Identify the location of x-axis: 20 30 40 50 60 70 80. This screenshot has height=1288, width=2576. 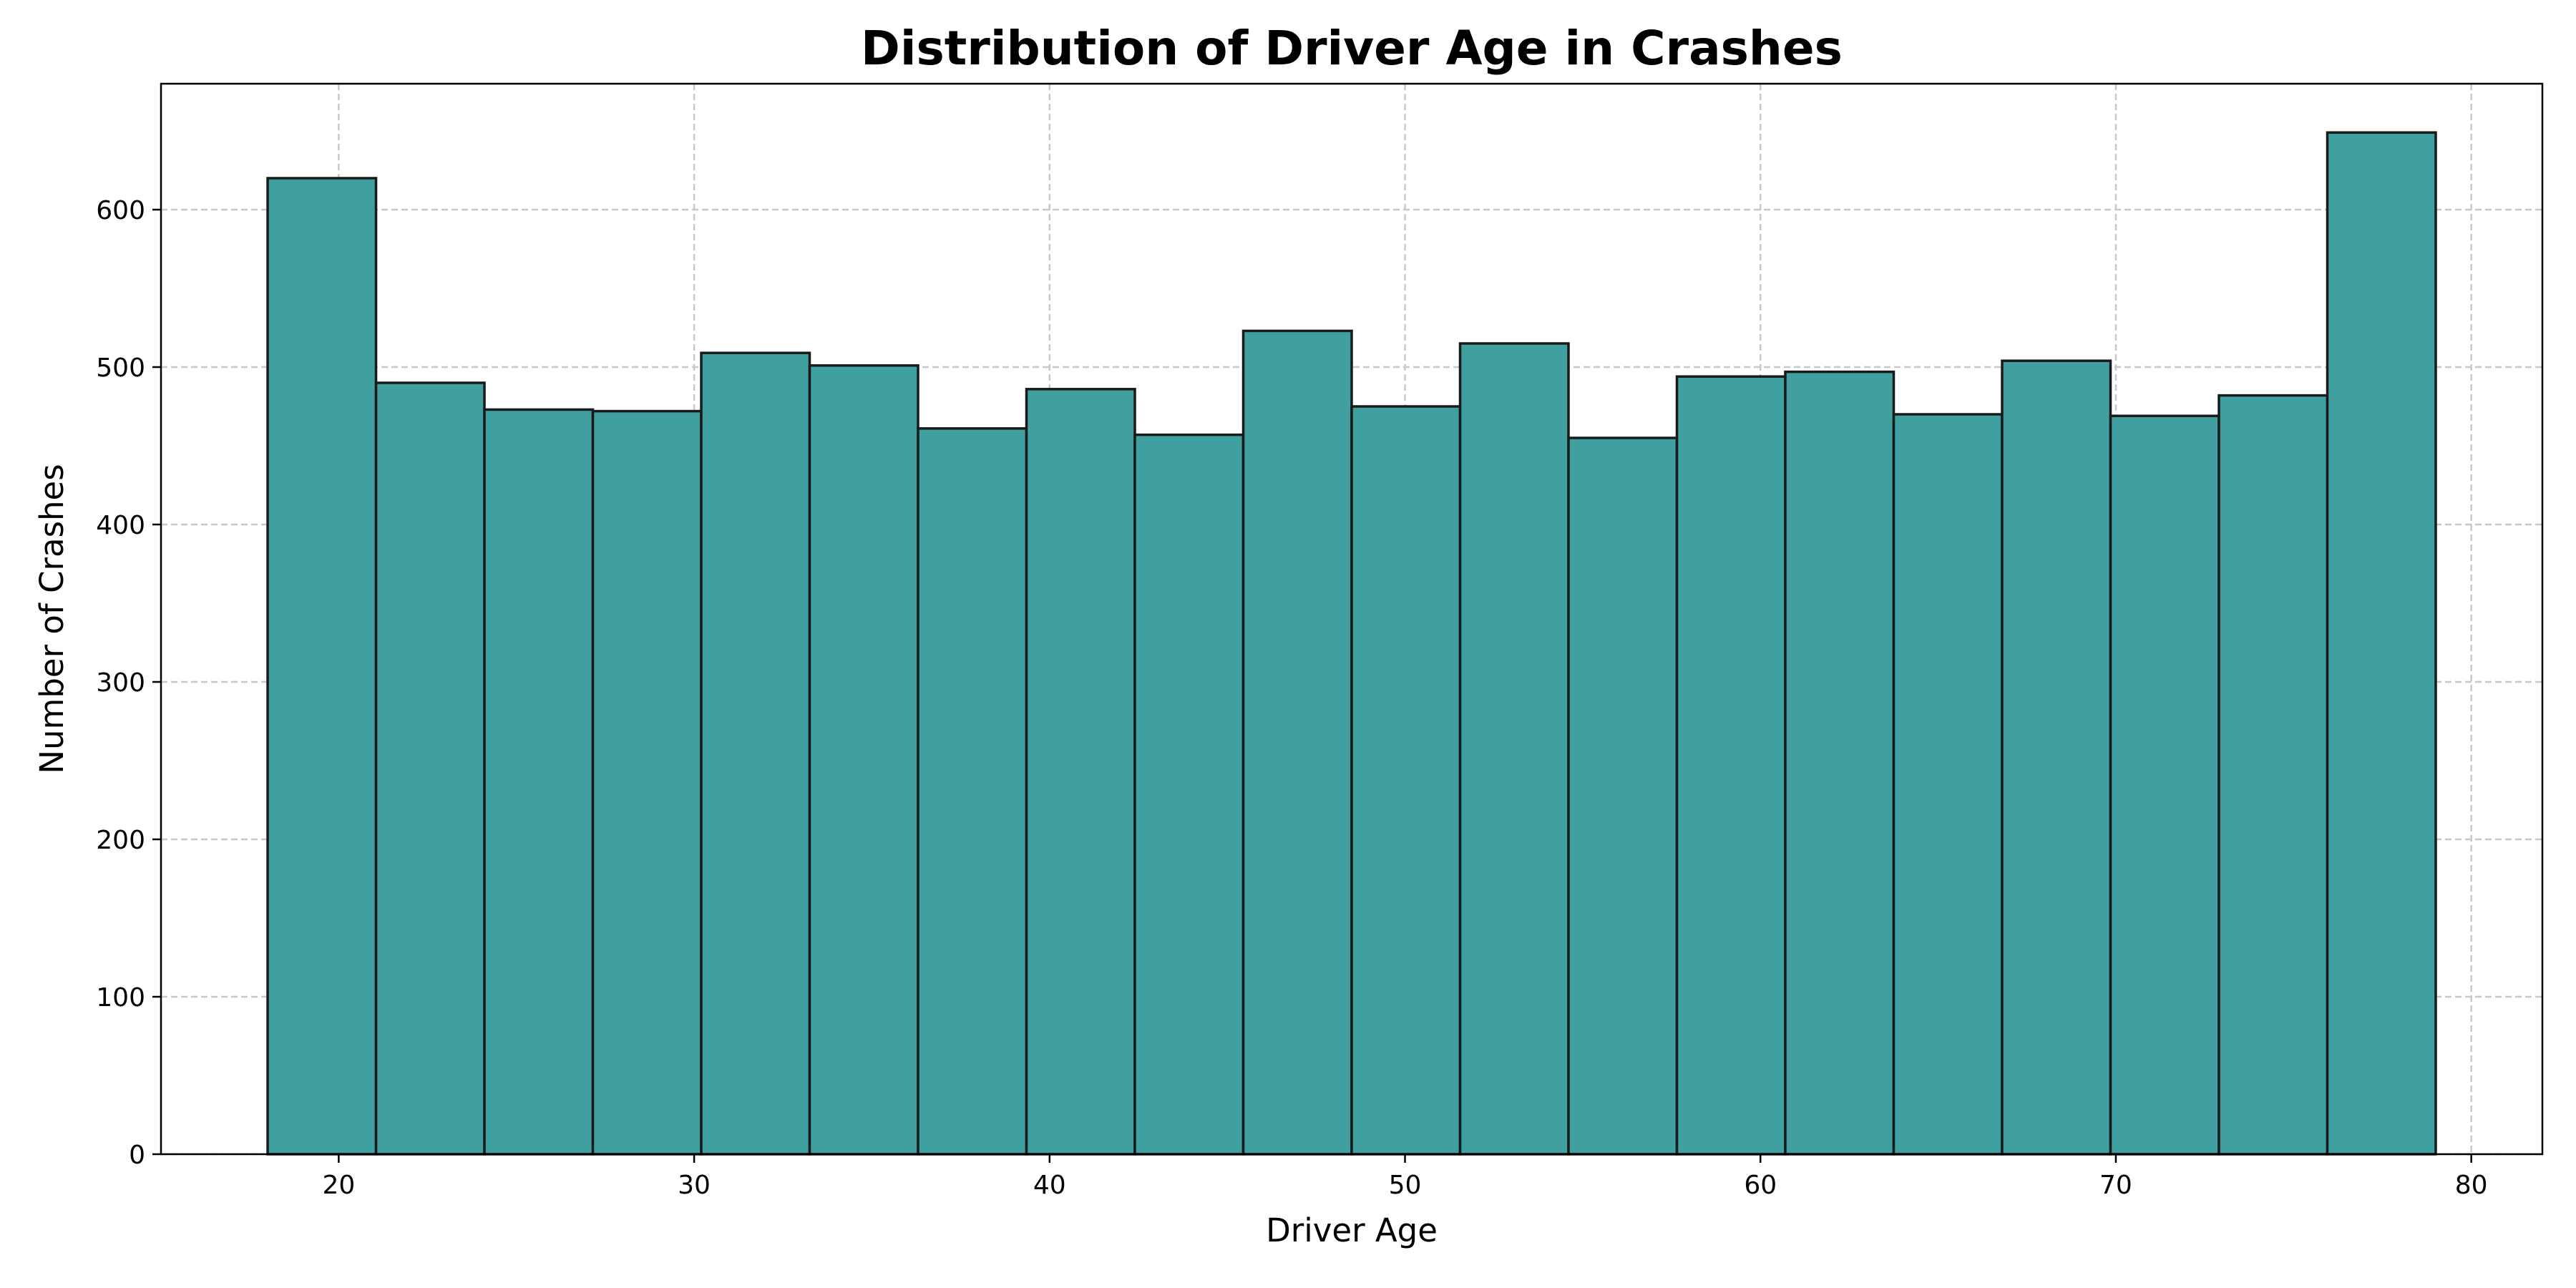
(1405, 1177).